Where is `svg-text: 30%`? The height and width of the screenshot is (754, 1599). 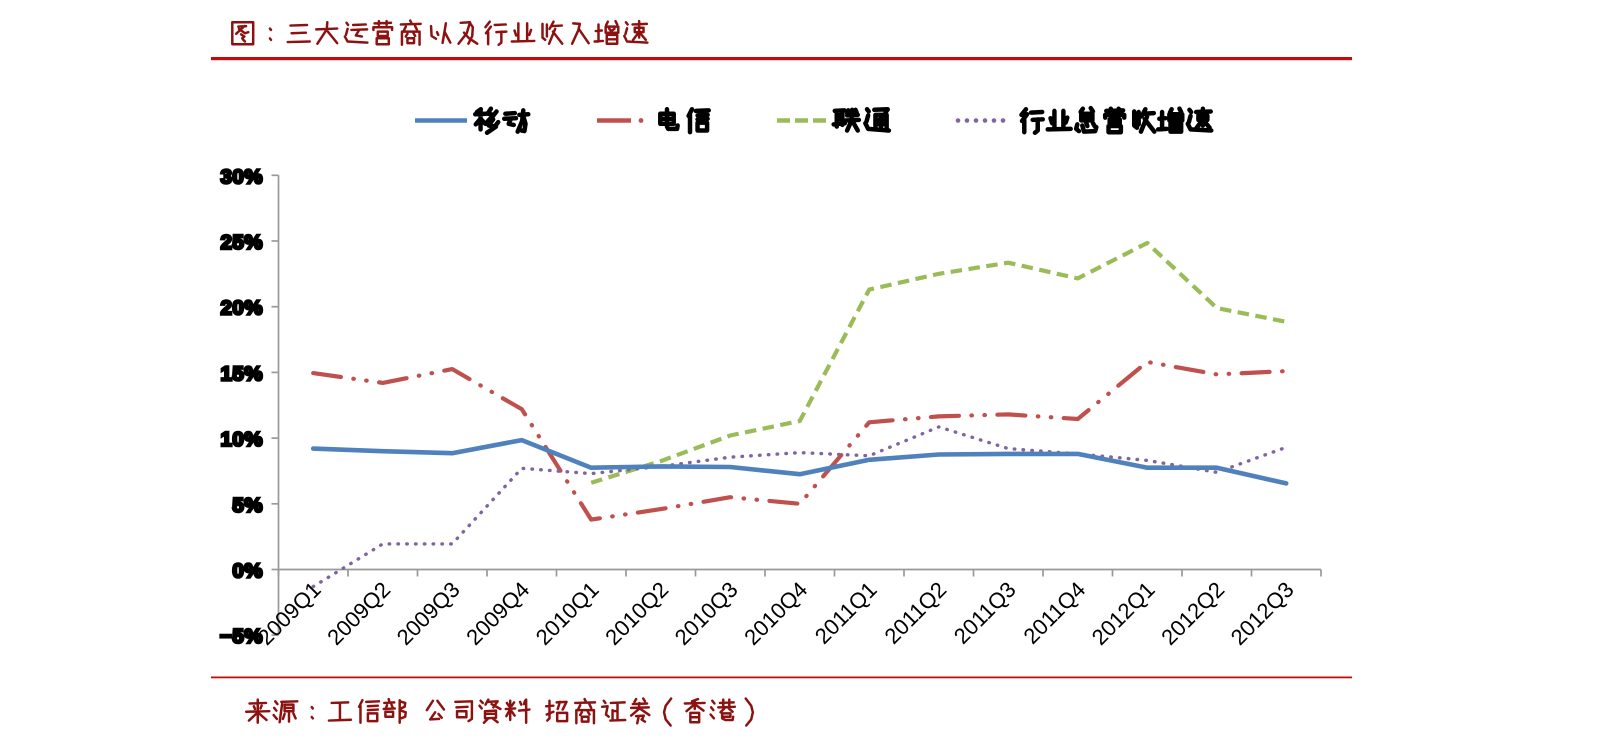 svg-text: 30% is located at coordinates (241, 176).